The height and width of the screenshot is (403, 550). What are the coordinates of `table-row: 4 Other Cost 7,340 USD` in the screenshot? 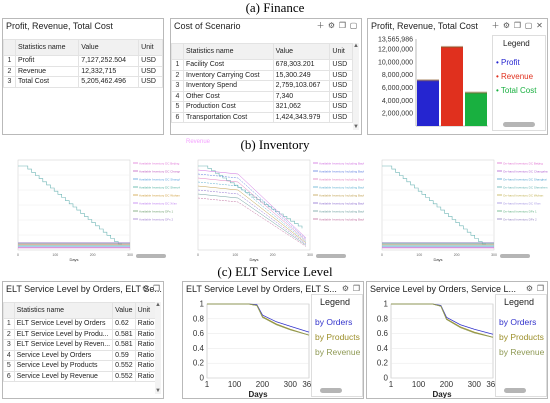 It's located at (262, 96).